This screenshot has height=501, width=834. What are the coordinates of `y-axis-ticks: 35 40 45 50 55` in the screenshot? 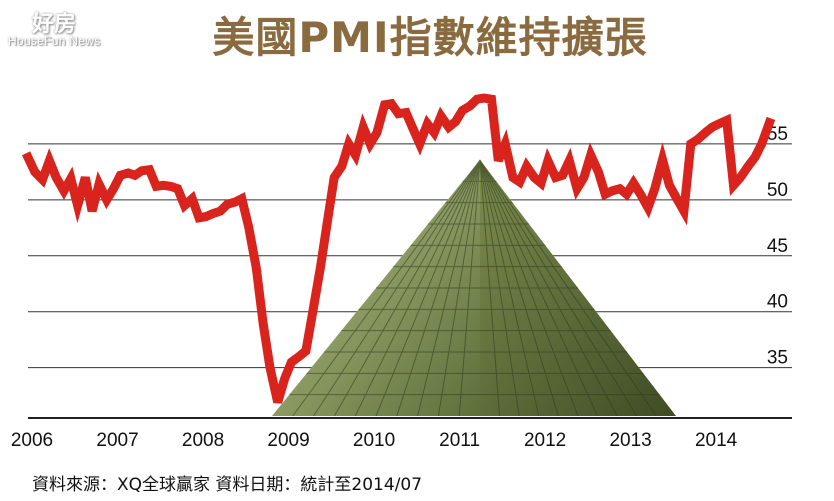 It's located at (777, 246).